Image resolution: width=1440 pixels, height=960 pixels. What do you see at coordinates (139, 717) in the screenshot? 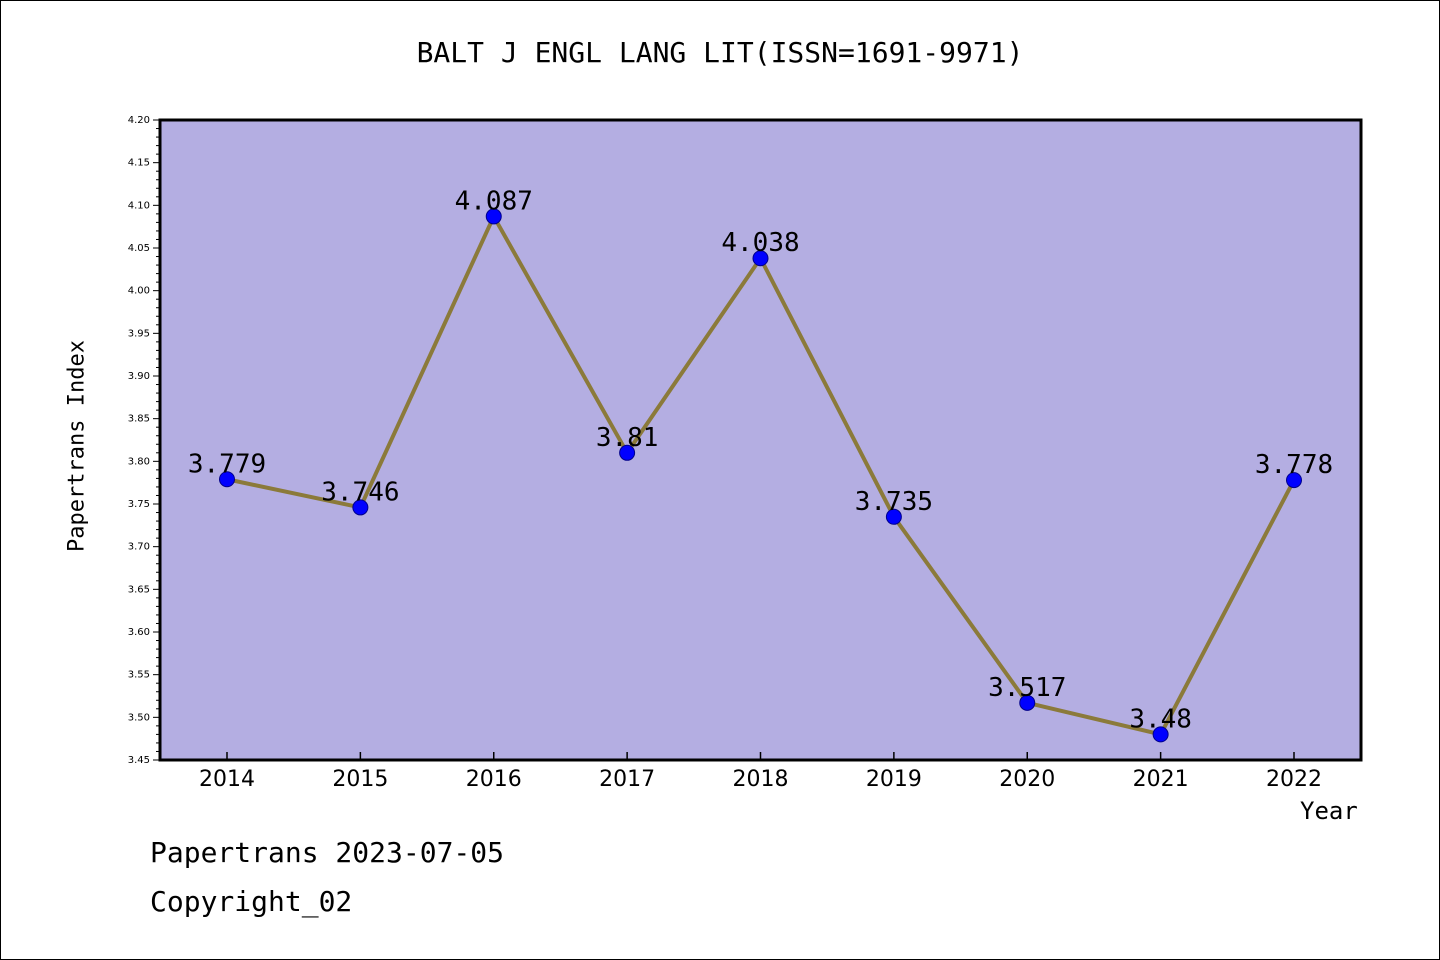
I see `y-tick-label: 3.50` at bounding box center [139, 717].